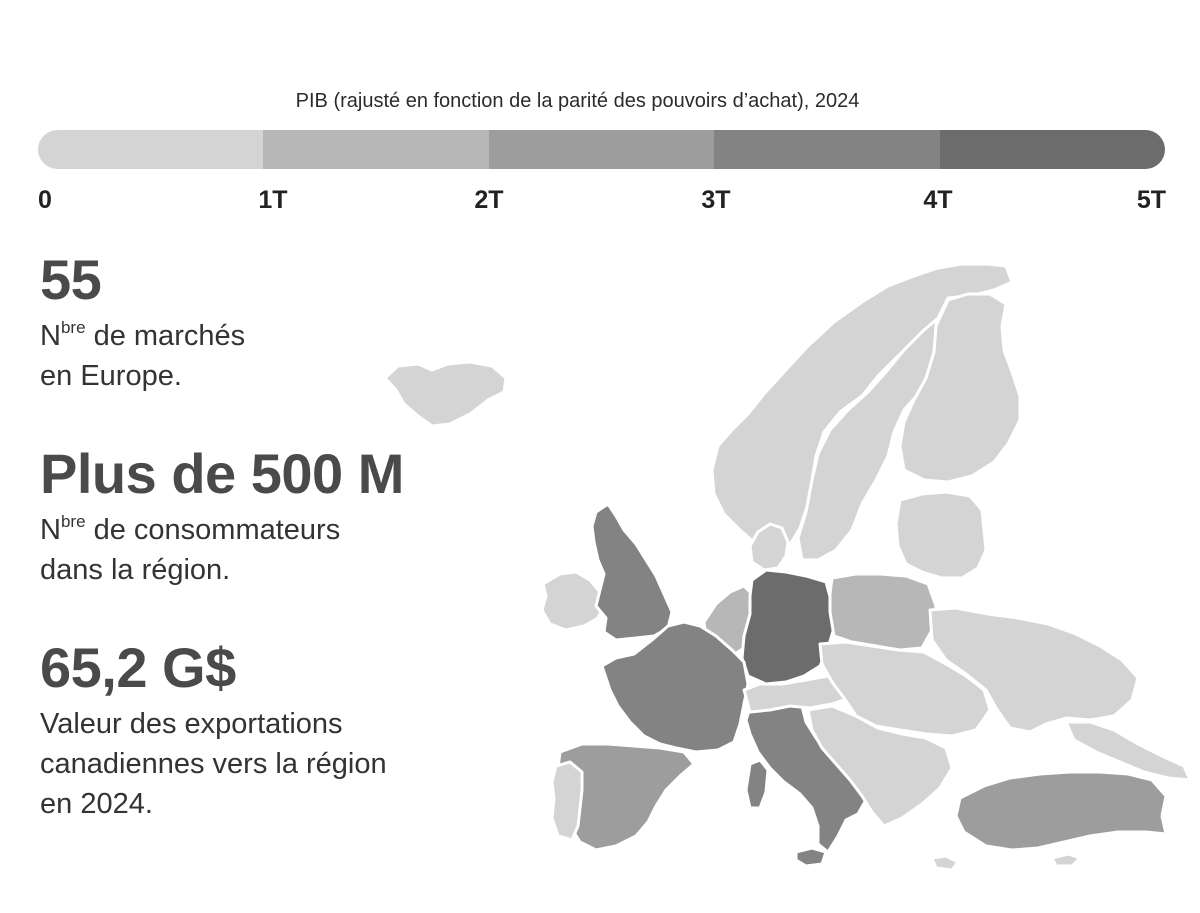 This screenshot has height=913, width=1200. Describe the element at coordinates (445, 394) in the screenshot. I see `iceland` at that location.